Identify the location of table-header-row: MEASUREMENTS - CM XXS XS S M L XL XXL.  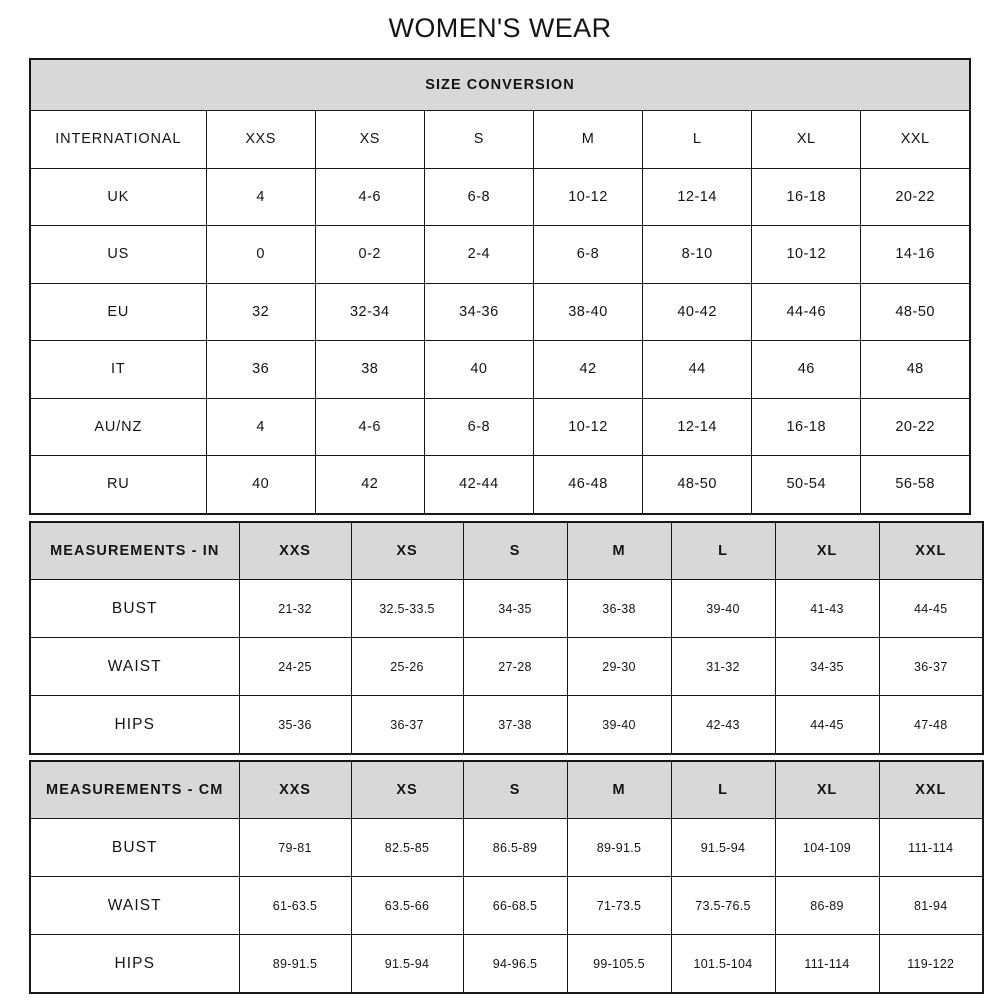
(506, 789).